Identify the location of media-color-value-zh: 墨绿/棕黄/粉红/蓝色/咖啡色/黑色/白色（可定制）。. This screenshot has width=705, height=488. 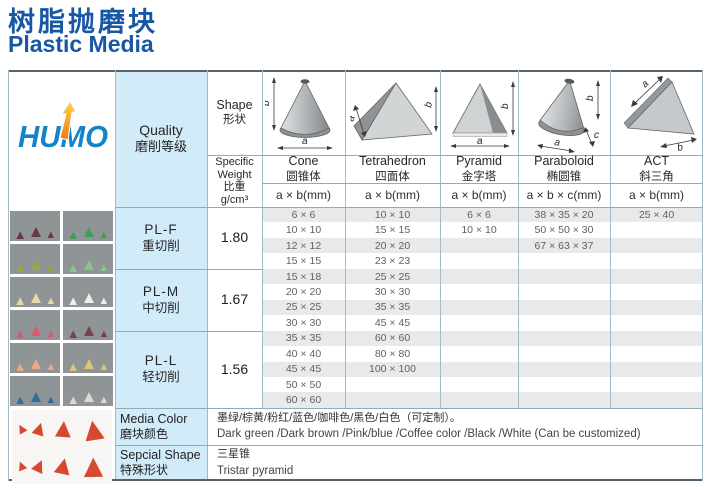
(339, 417).